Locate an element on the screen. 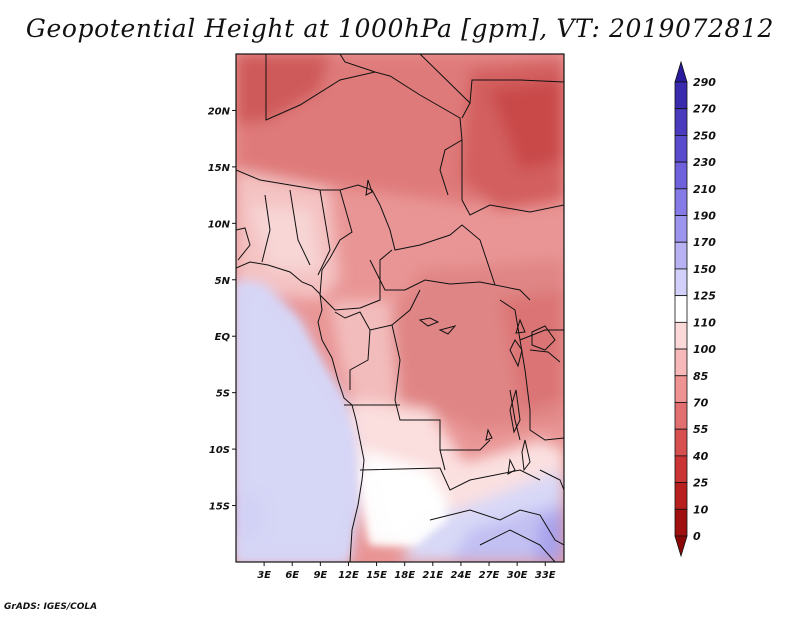  colorbar-label: 150 is located at coordinates (704, 269).